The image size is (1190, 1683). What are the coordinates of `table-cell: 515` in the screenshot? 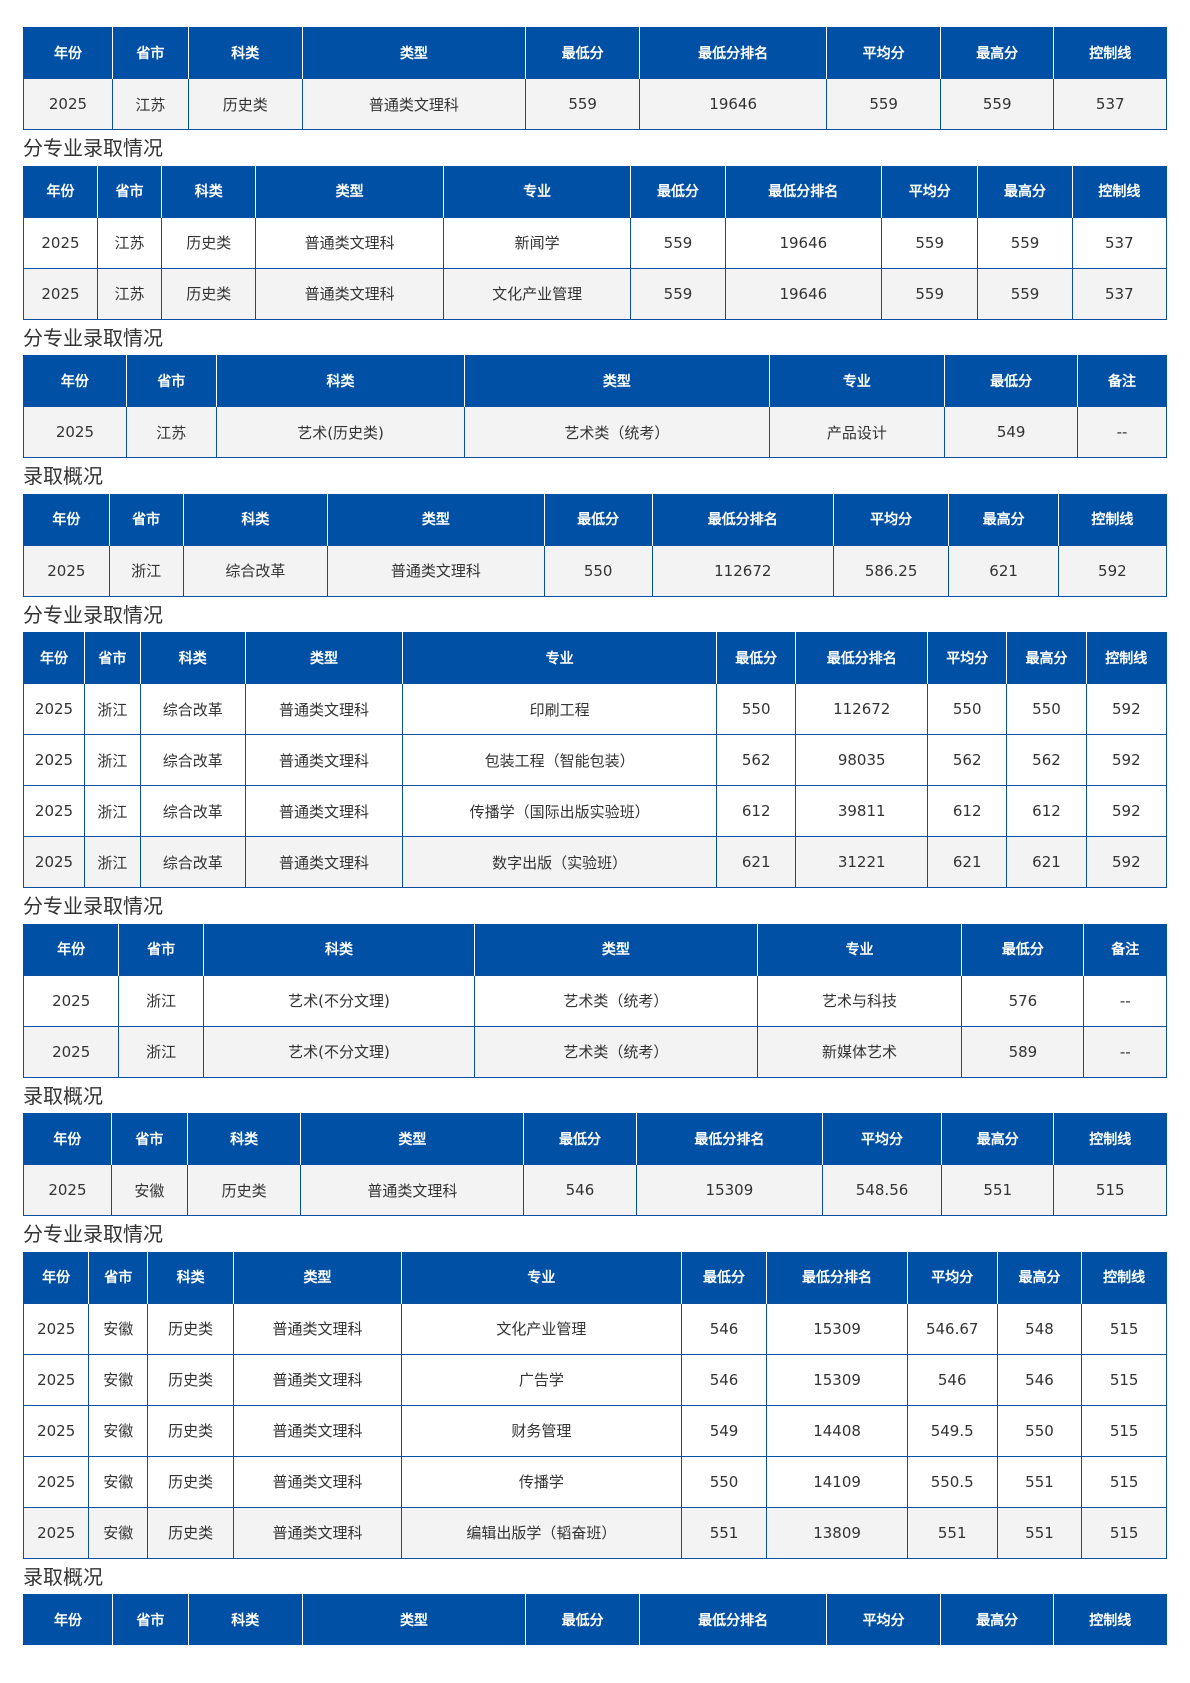 It's located at (1124, 1328).